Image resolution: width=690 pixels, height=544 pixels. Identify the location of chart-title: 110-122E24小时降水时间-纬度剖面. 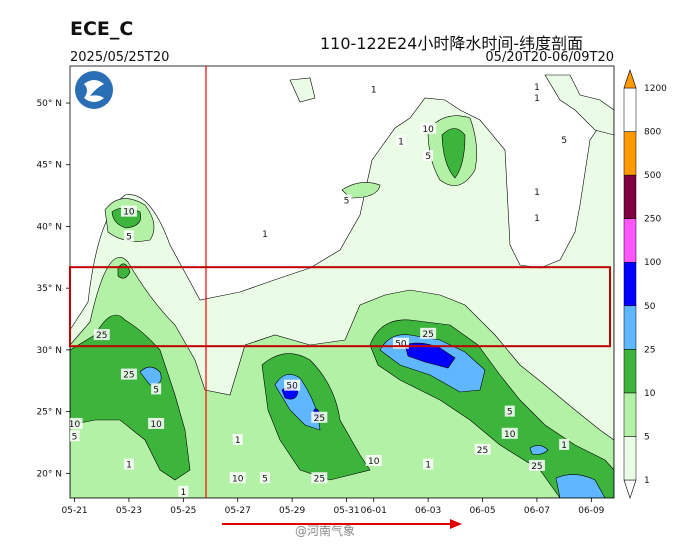
(452, 43).